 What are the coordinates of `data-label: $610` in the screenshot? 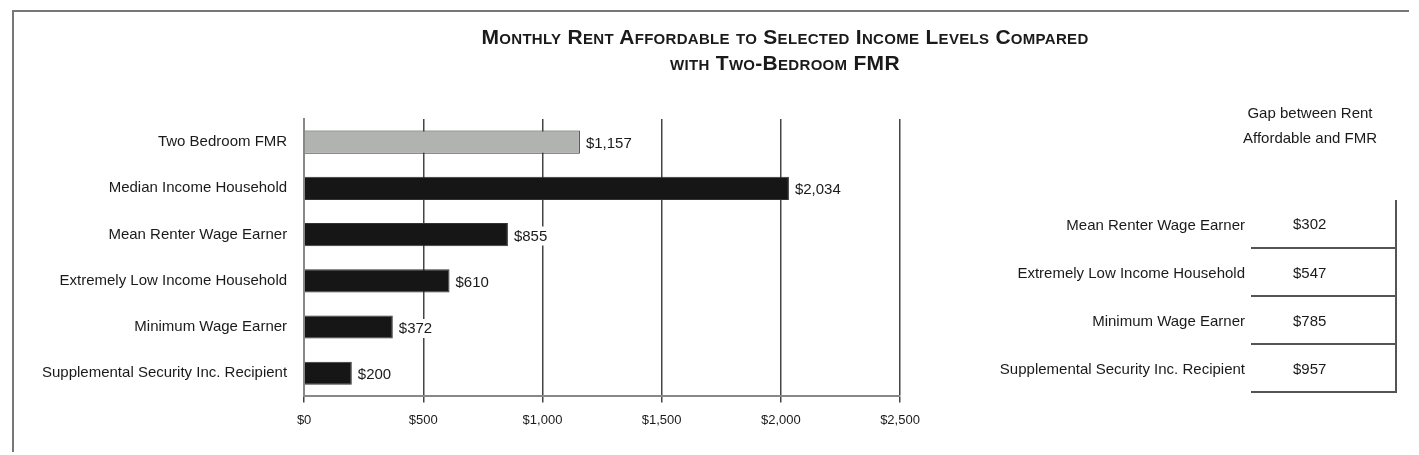 It's located at (472, 281).